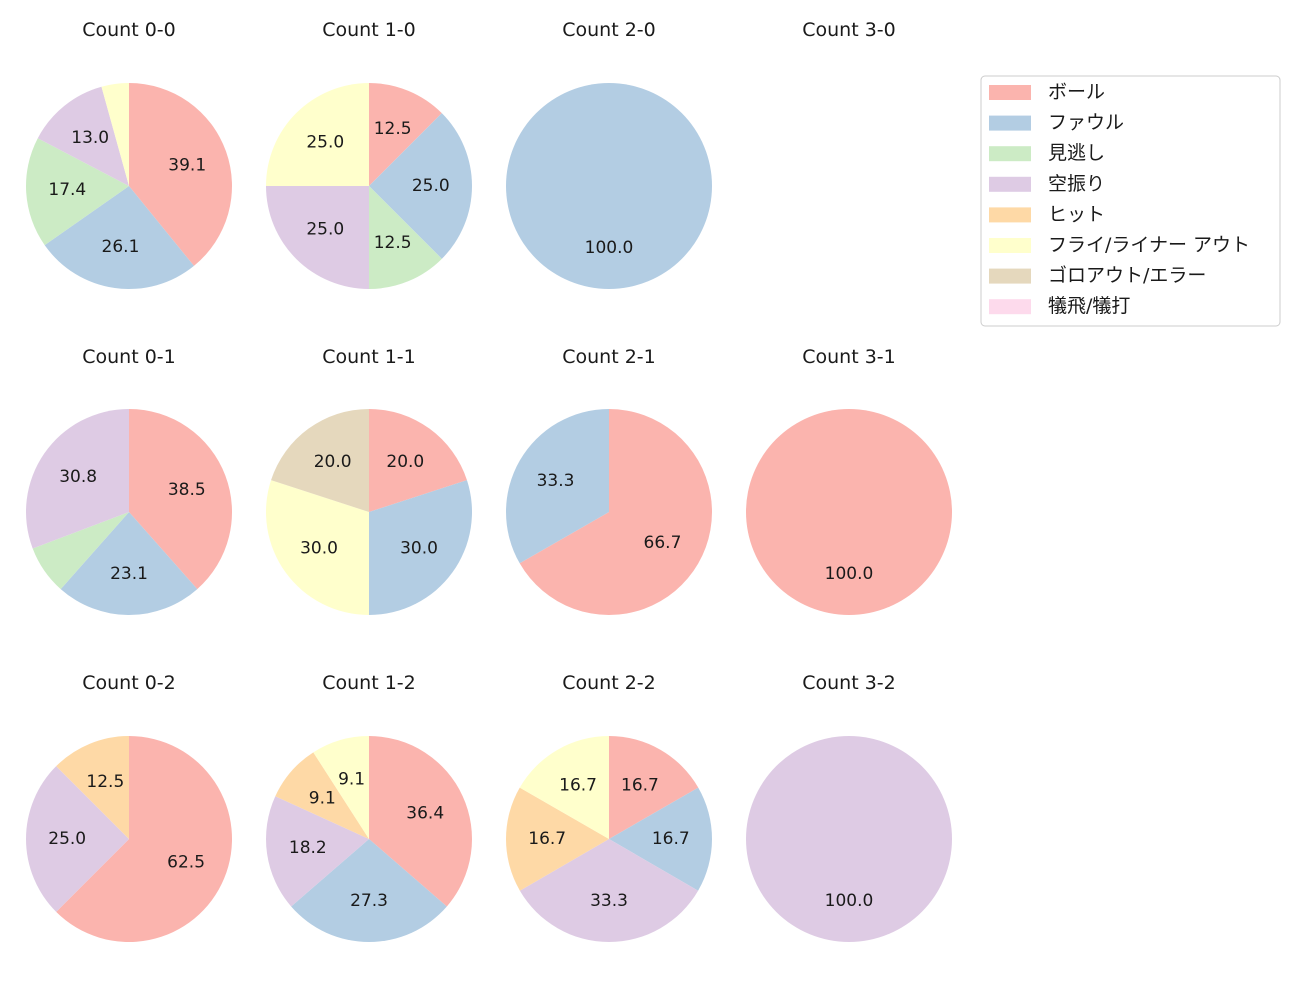 Image resolution: width=1300 pixels, height=1000 pixels. I want to click on pie-title: Count 3-2, so click(849, 683).